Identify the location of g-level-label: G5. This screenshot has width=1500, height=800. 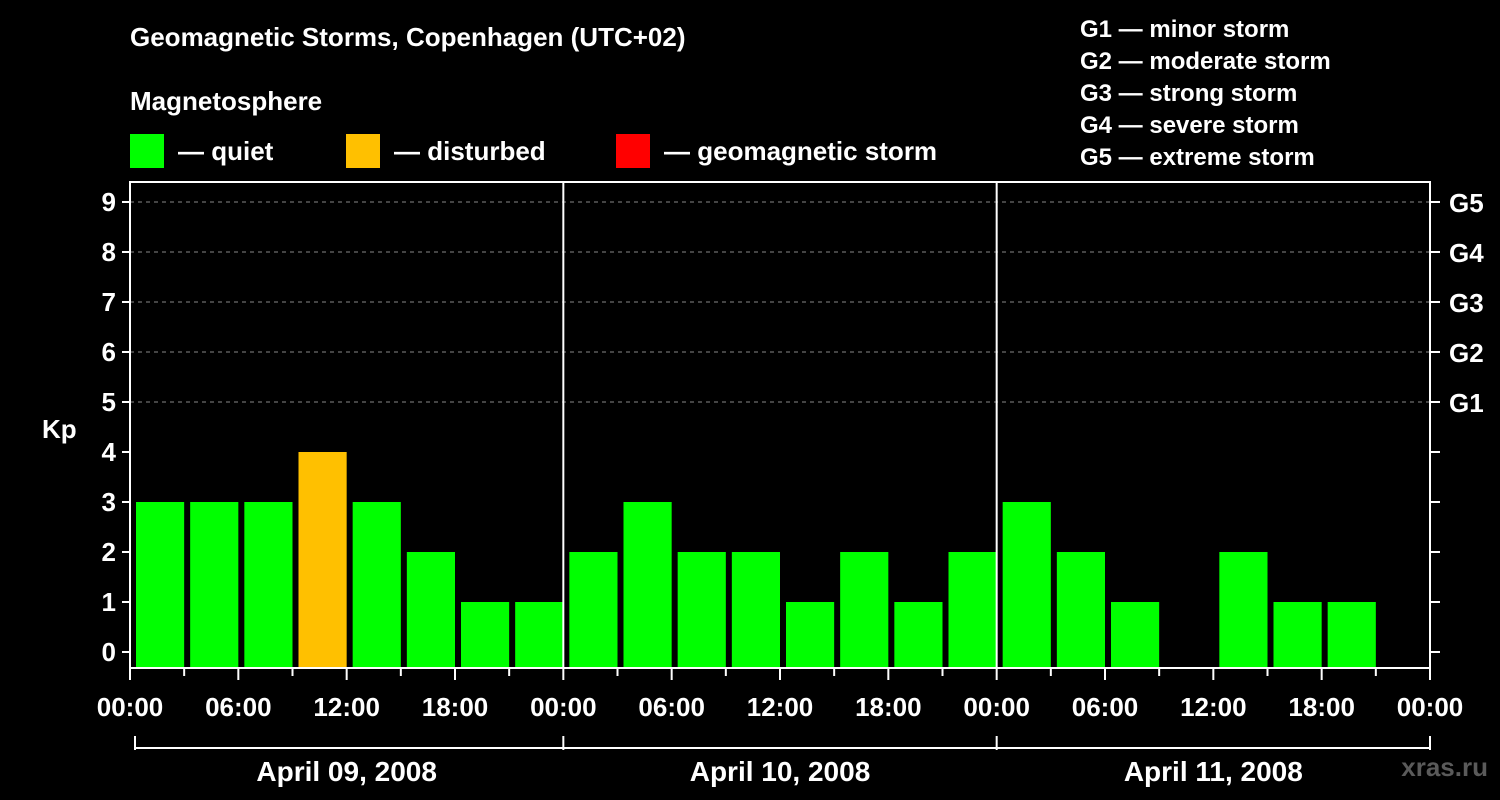
(1466, 203).